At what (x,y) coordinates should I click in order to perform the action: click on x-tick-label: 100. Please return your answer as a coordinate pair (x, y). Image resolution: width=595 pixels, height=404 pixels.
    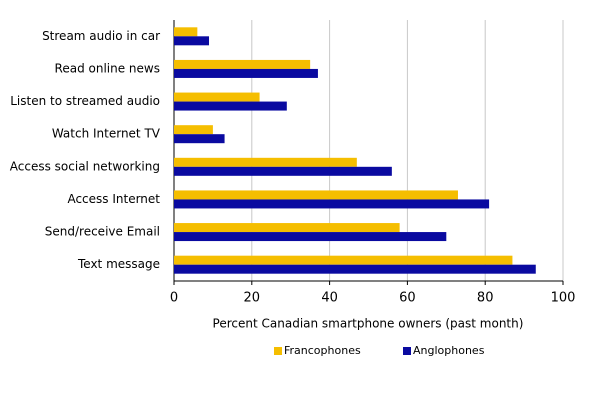
    Looking at the image, I should click on (563, 298).